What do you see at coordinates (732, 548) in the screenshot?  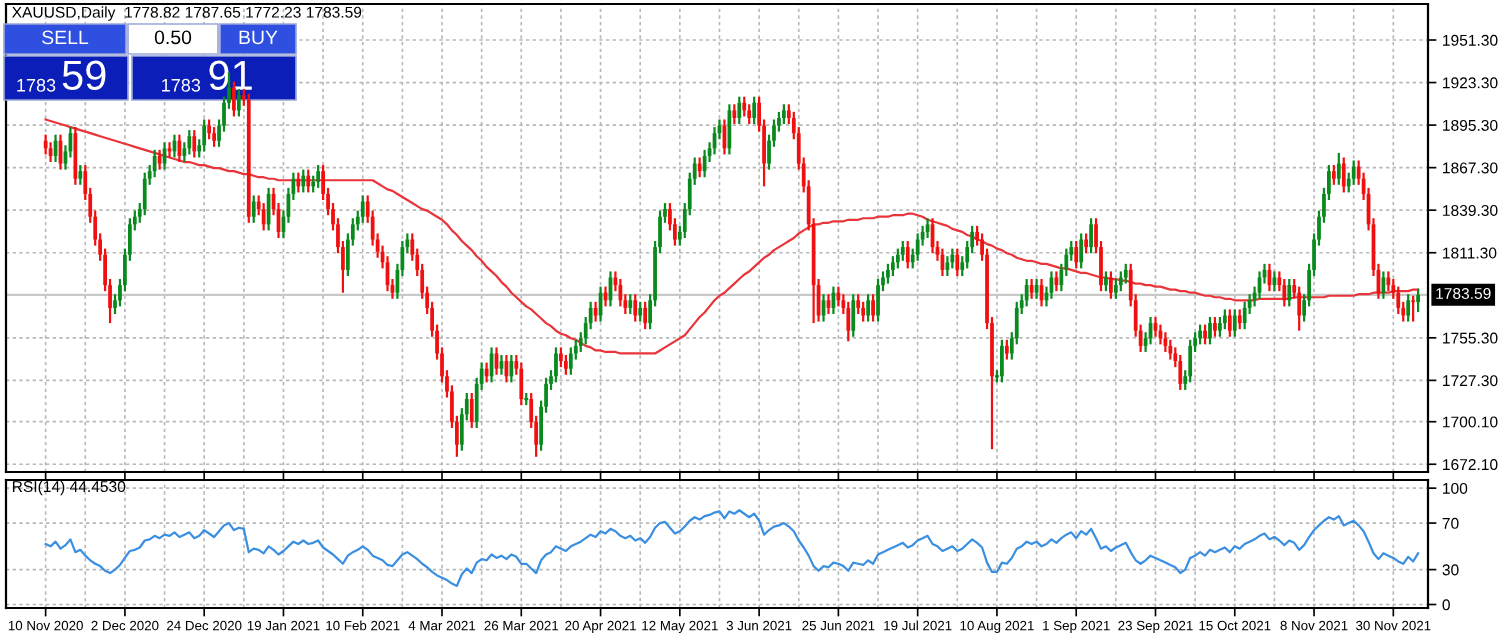 I see `line-series` at bounding box center [732, 548].